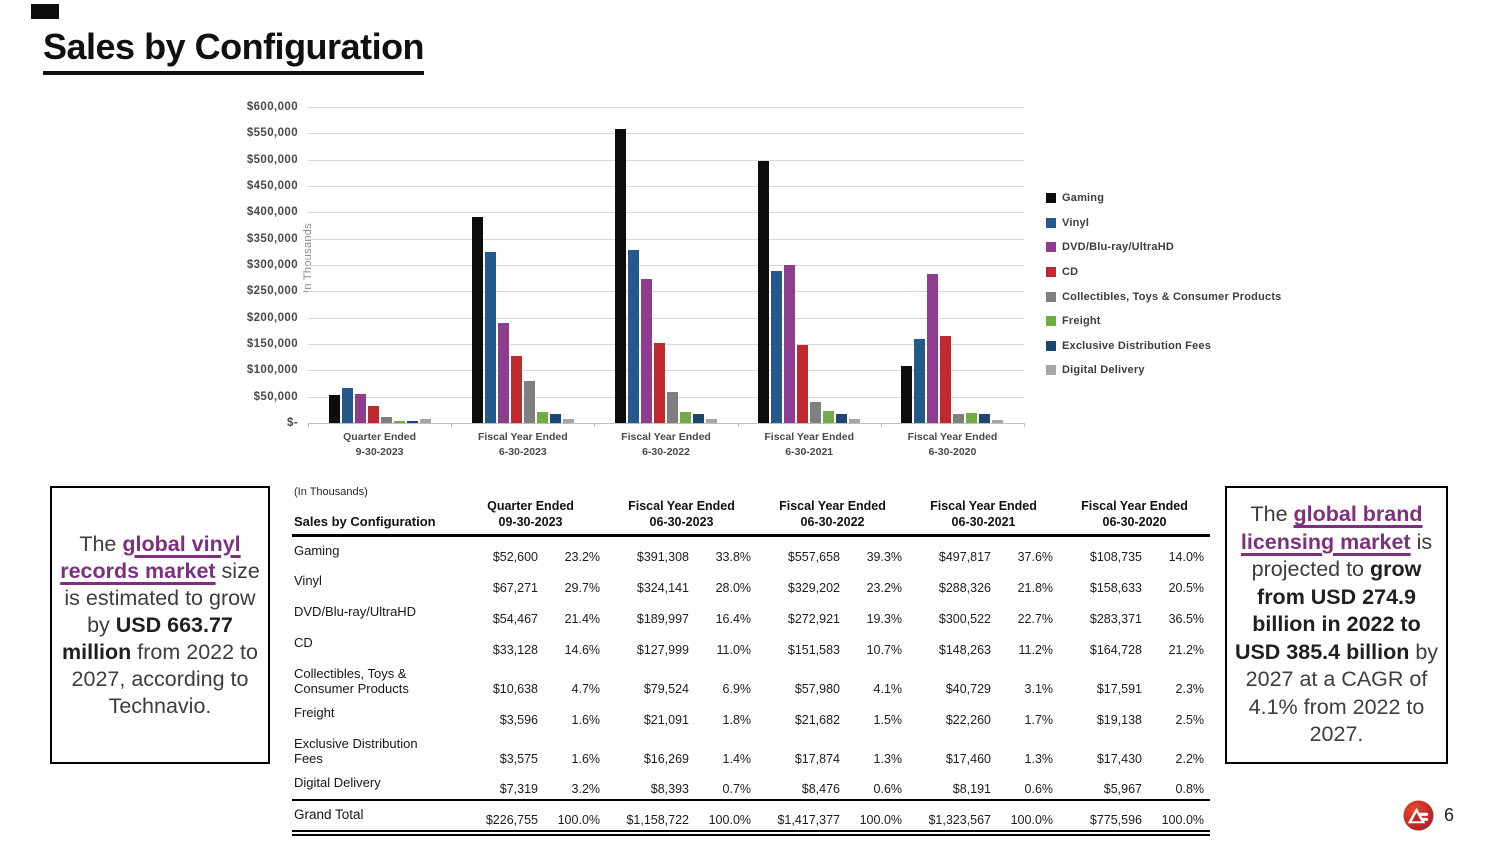 This screenshot has height=843, width=1499. Describe the element at coordinates (272, 370) in the screenshot. I see `y-tick-label: $100,000` at that location.